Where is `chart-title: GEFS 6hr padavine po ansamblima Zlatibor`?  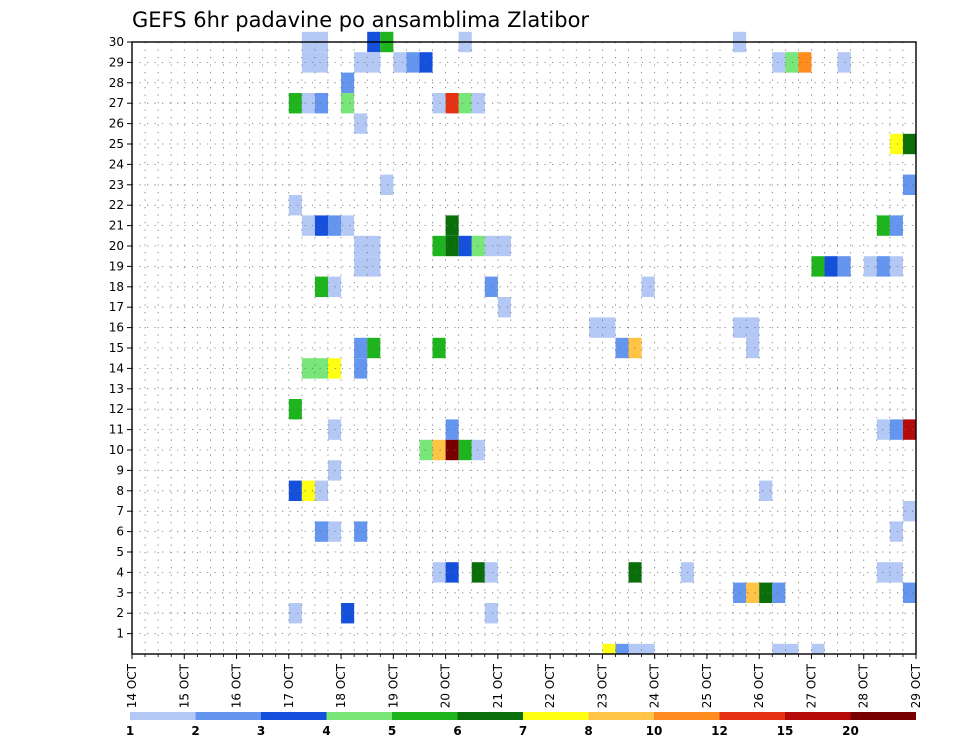
chart-title: GEFS 6hr padavine po ansamblima Zlatibor is located at coordinates (360, 20).